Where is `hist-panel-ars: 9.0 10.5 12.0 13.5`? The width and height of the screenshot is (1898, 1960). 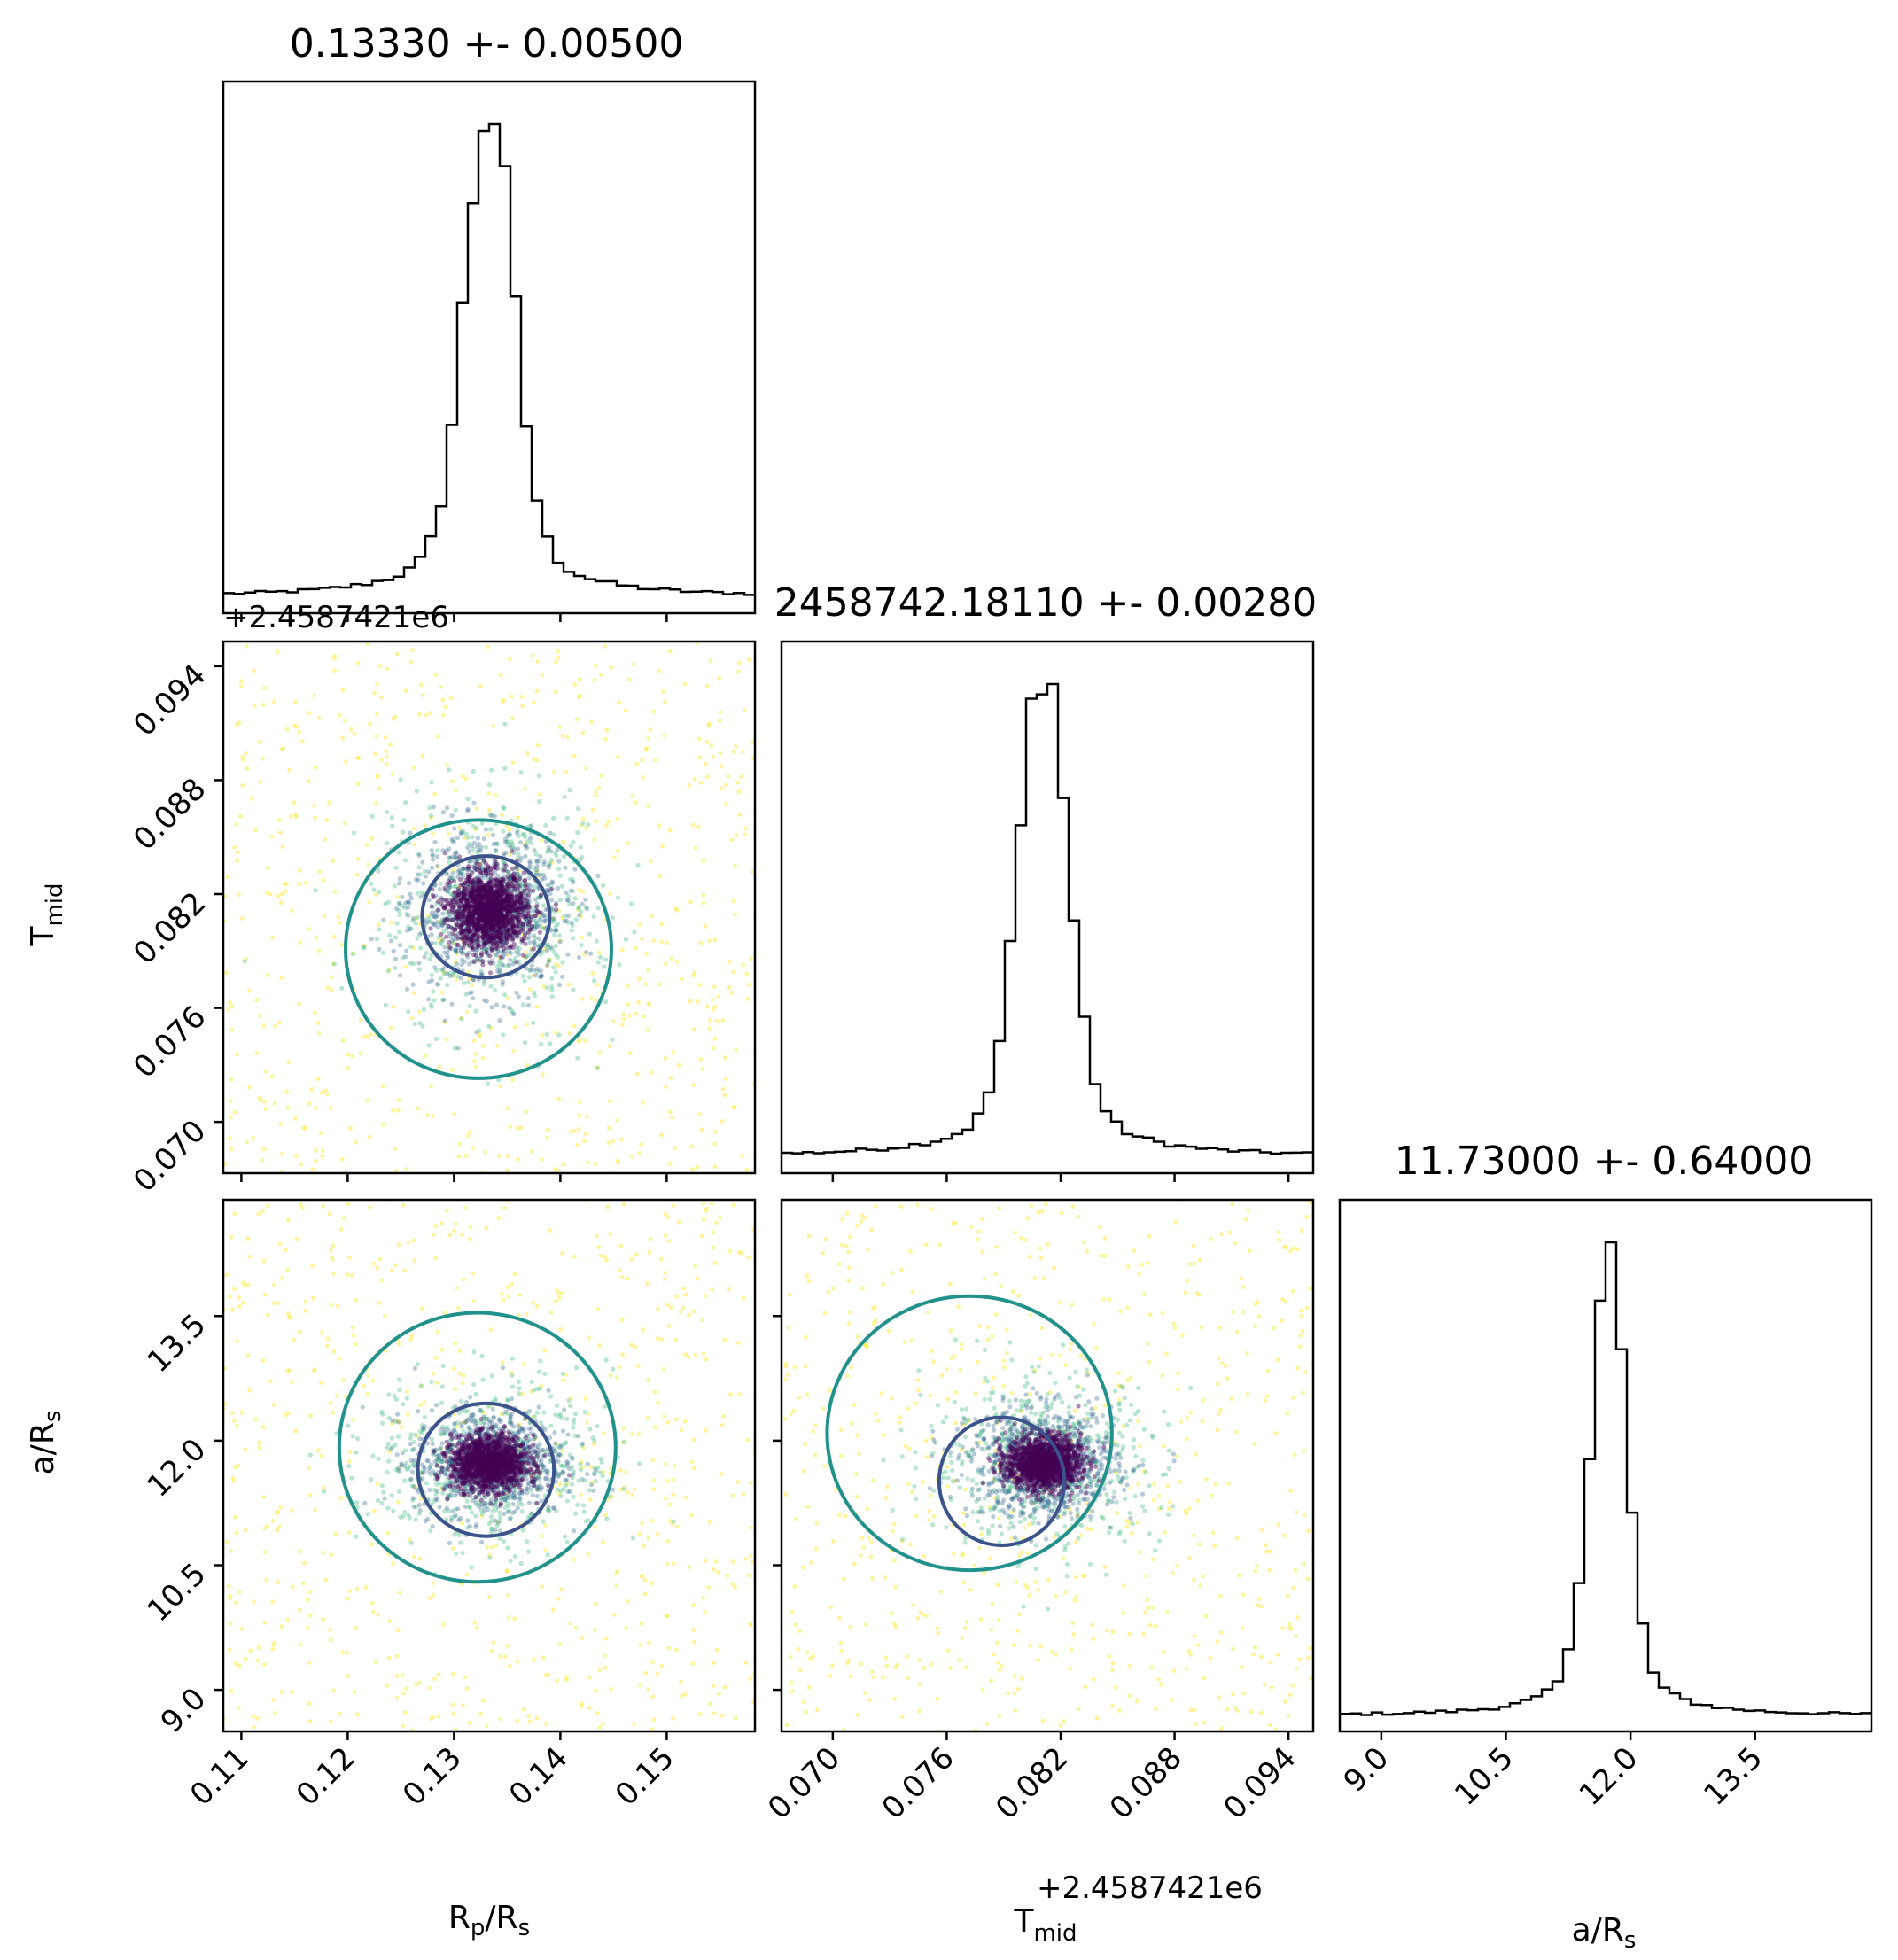
hist-panel-ars: 9.0 10.5 12.0 13.5 is located at coordinates (1605, 1505).